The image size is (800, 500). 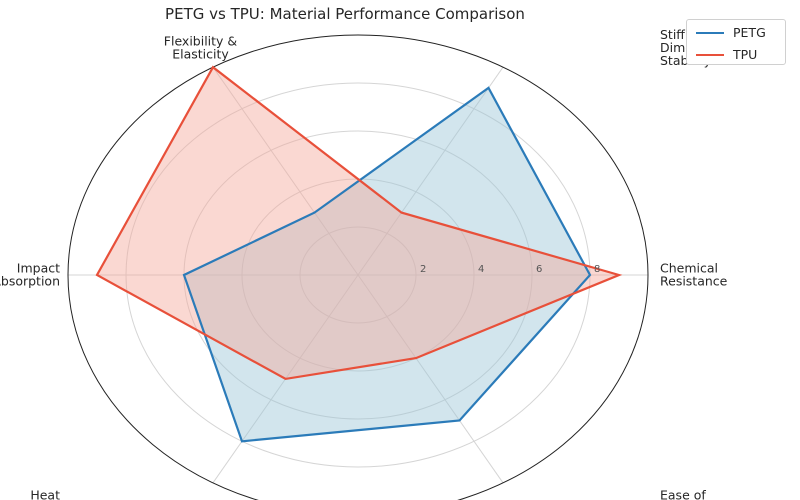 I want to click on radial-tick-label-8: 8, so click(x=597, y=269).